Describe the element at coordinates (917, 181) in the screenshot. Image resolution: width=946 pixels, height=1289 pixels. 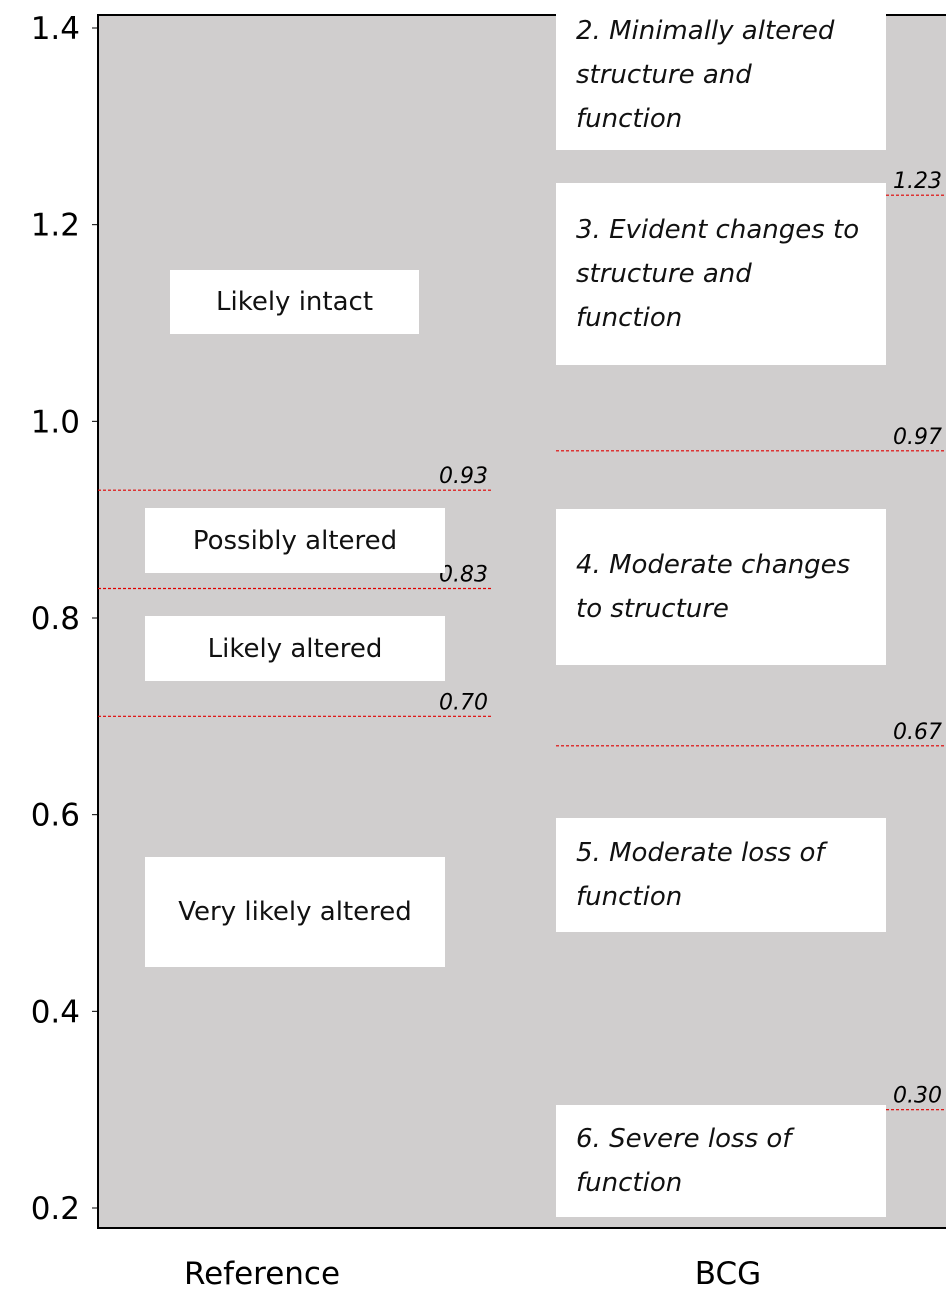
I see `threshold-label: 1.23` at that location.